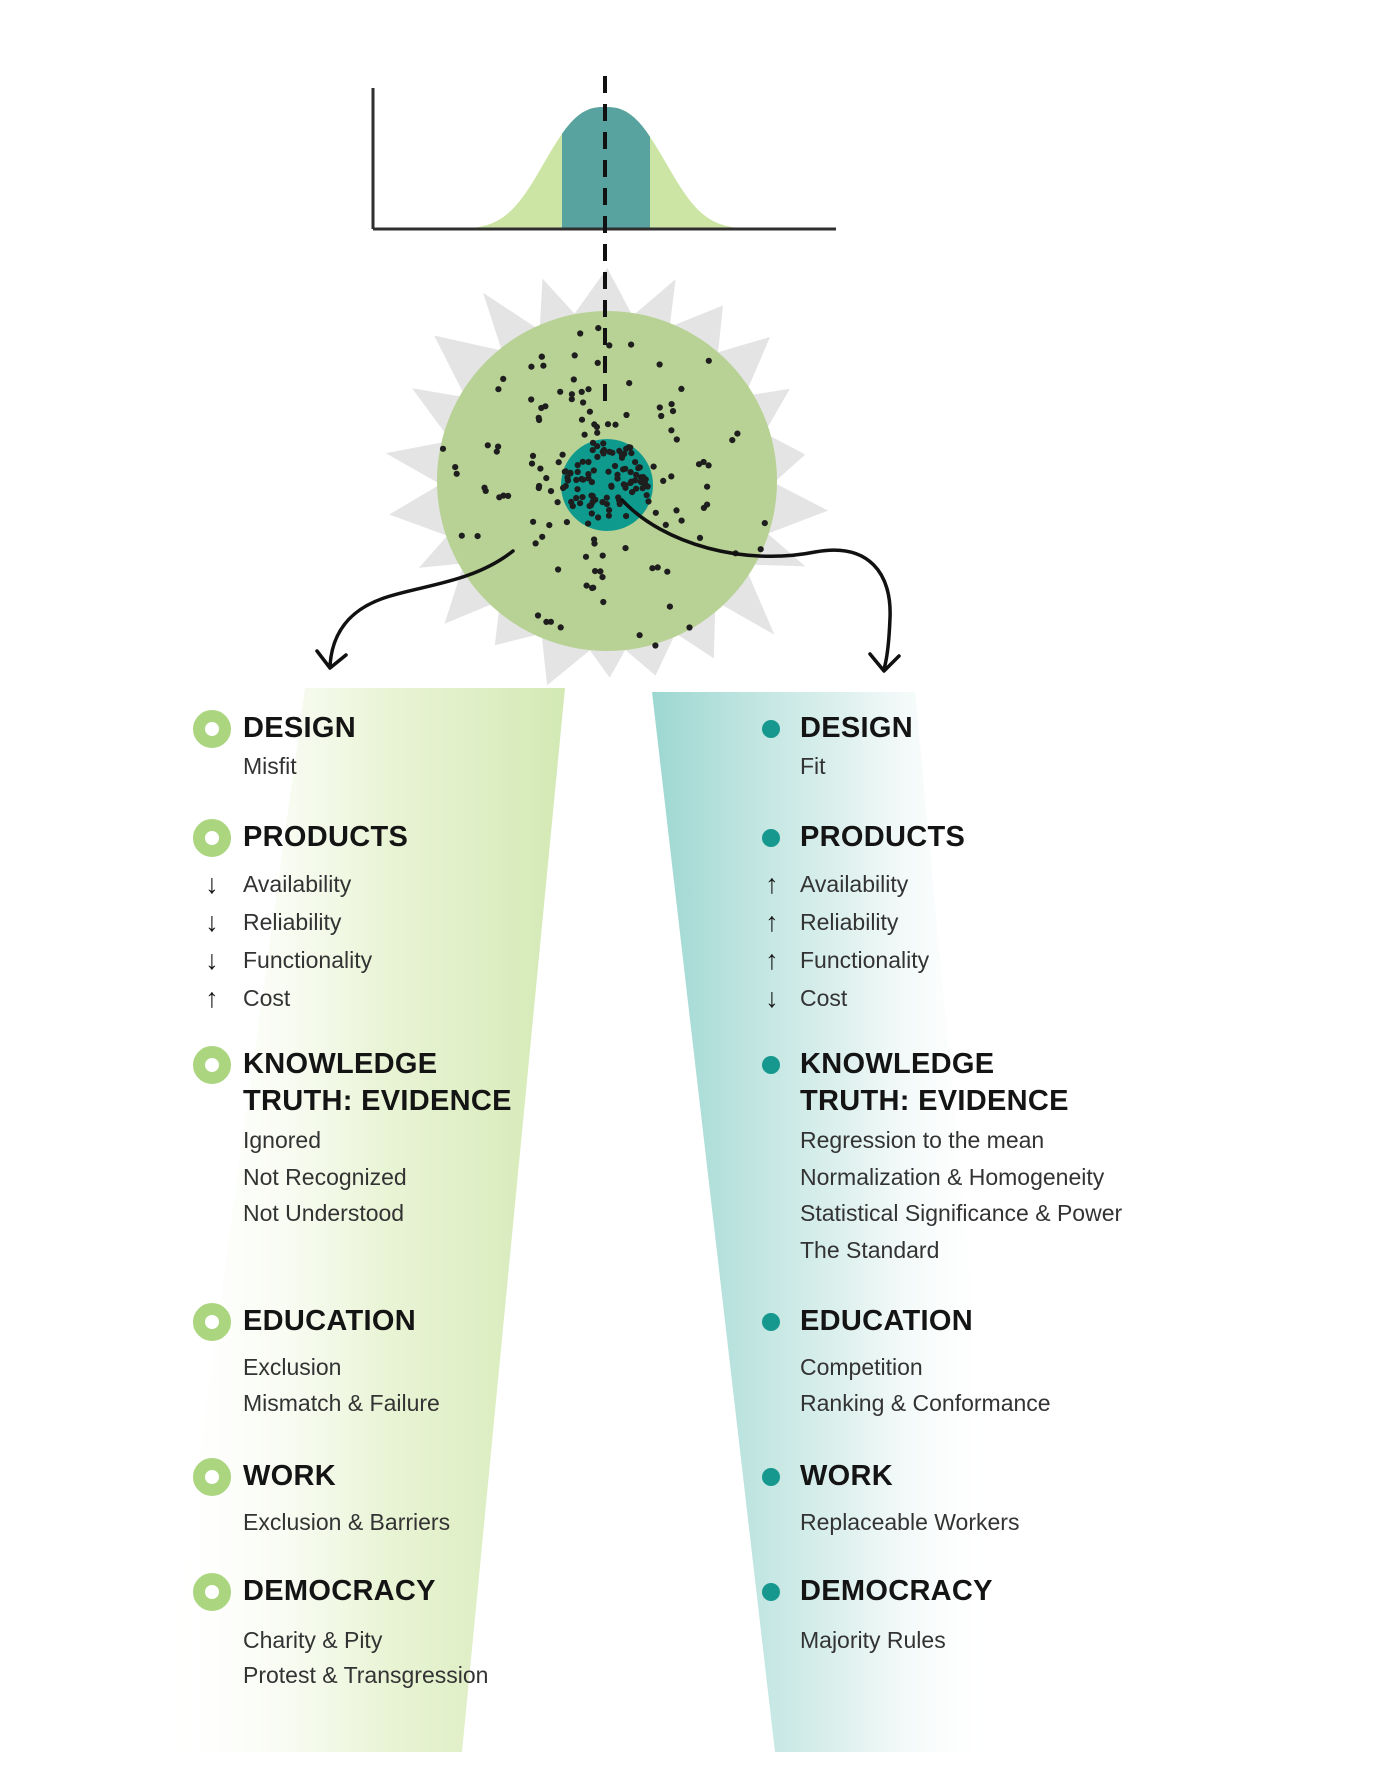 Image resolution: width=1400 pixels, height=1784 pixels. I want to click on list-item: Fit, so click(813, 766).